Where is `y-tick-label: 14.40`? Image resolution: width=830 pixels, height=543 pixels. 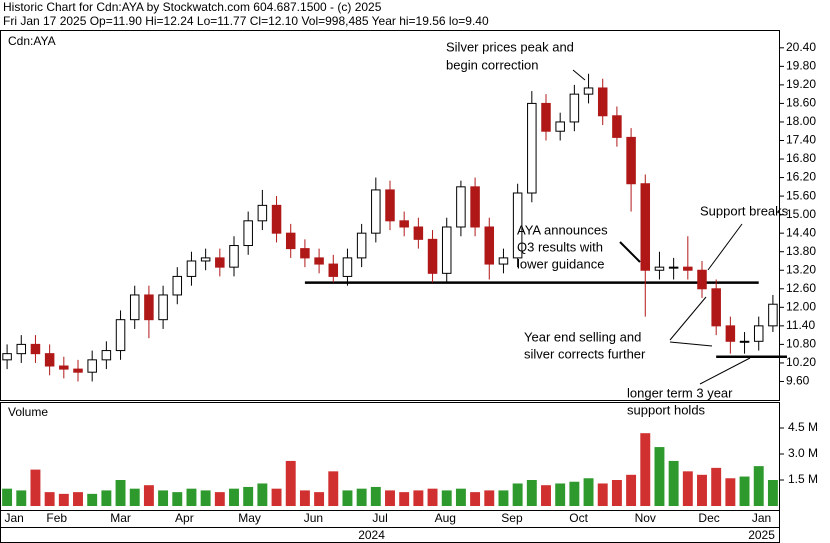 y-tick-label: 14.40 is located at coordinates (801, 232).